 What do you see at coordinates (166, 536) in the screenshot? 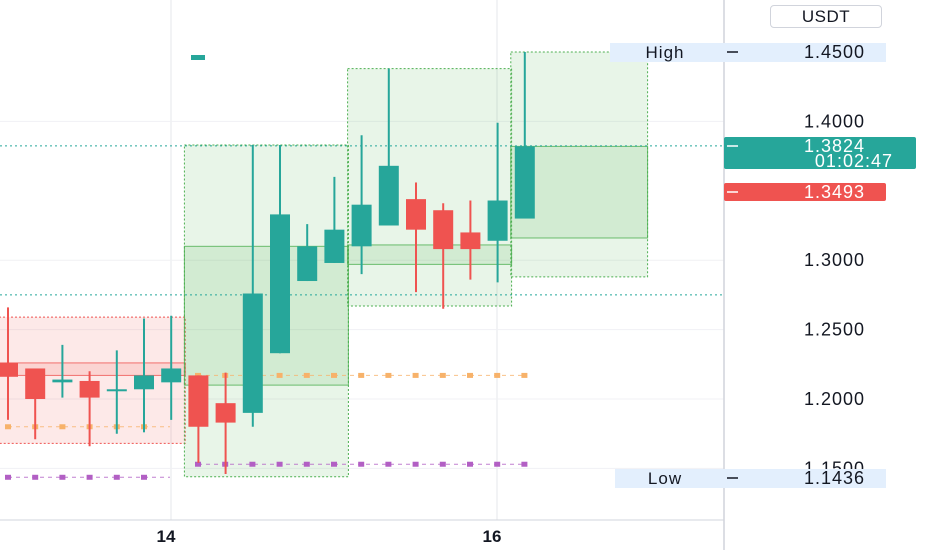
I see `x-tick-label: 14` at bounding box center [166, 536].